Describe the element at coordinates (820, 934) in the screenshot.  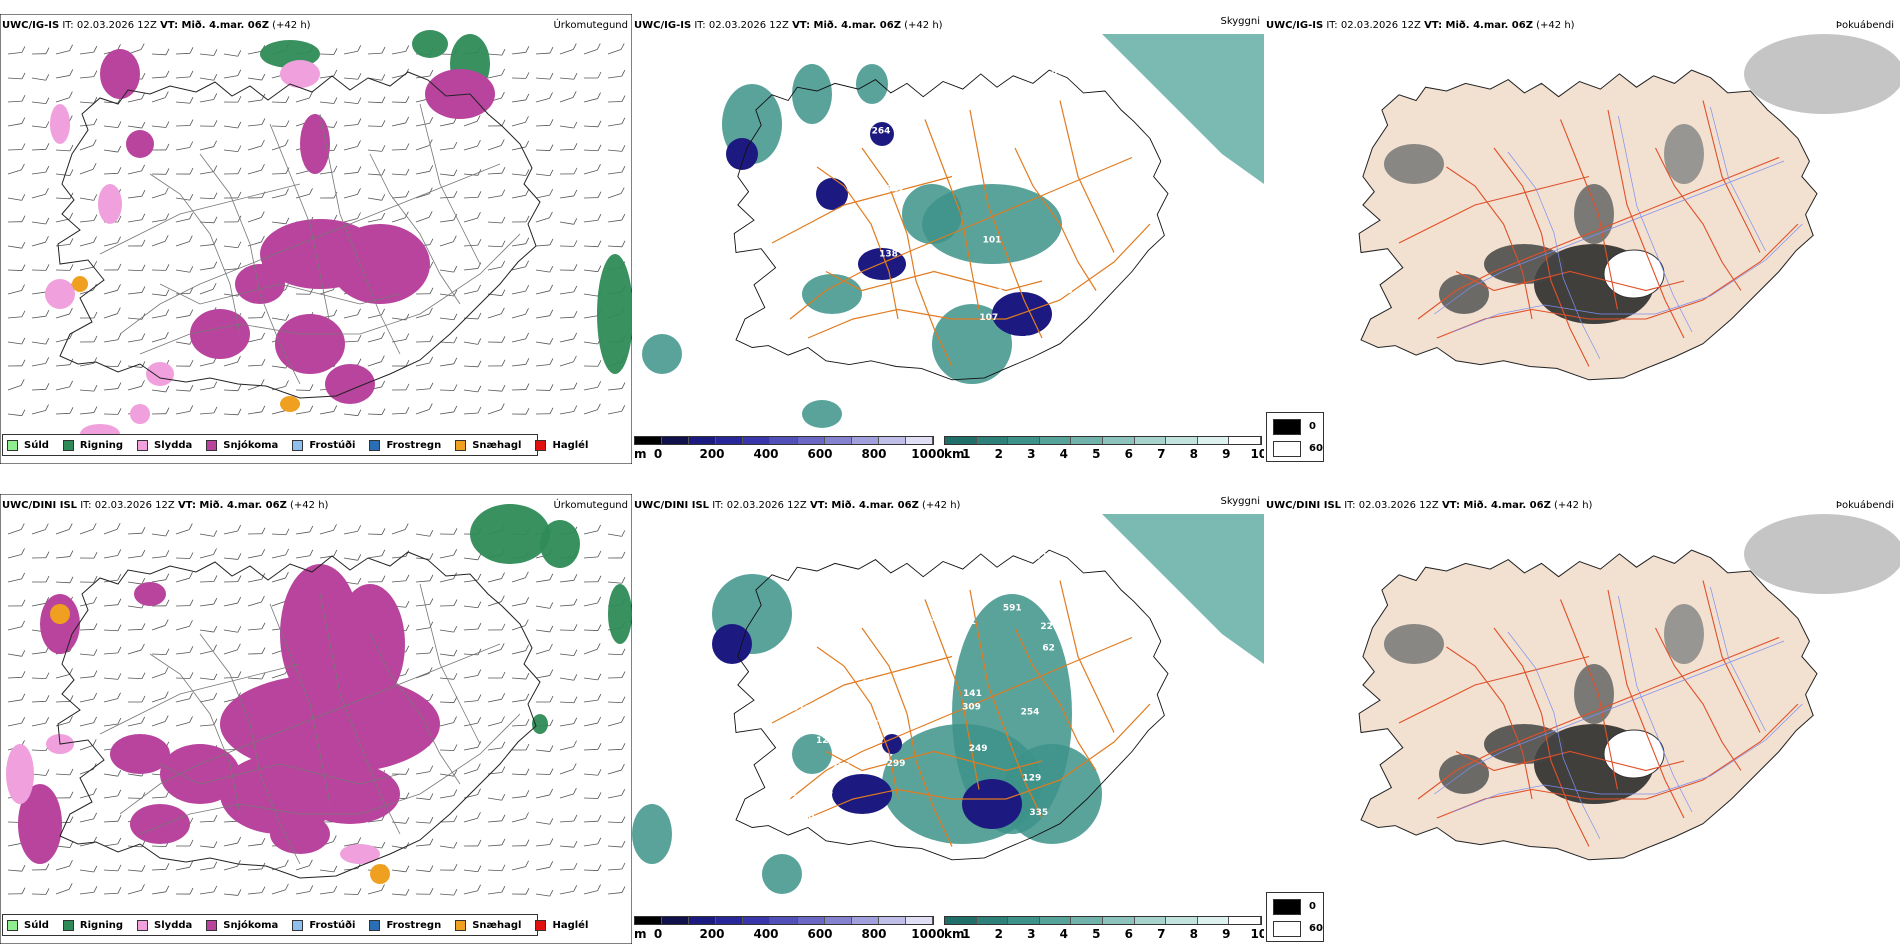
I see `colorbar-tick-label: 600` at that location.